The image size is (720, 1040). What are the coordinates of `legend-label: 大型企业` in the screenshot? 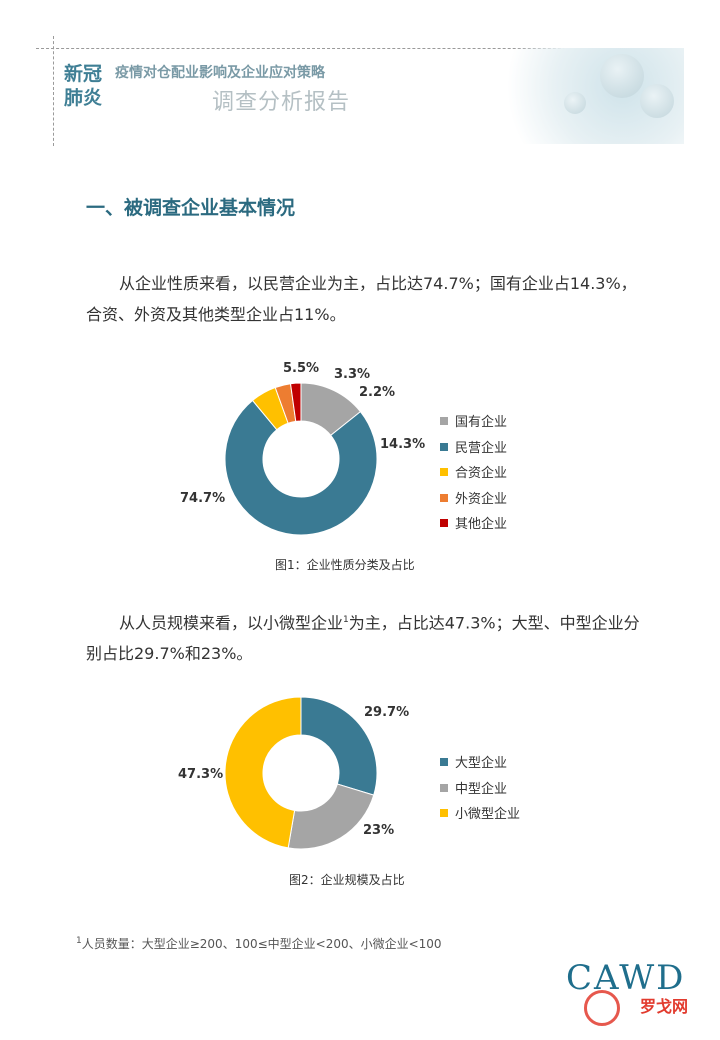 It's located at (481, 763).